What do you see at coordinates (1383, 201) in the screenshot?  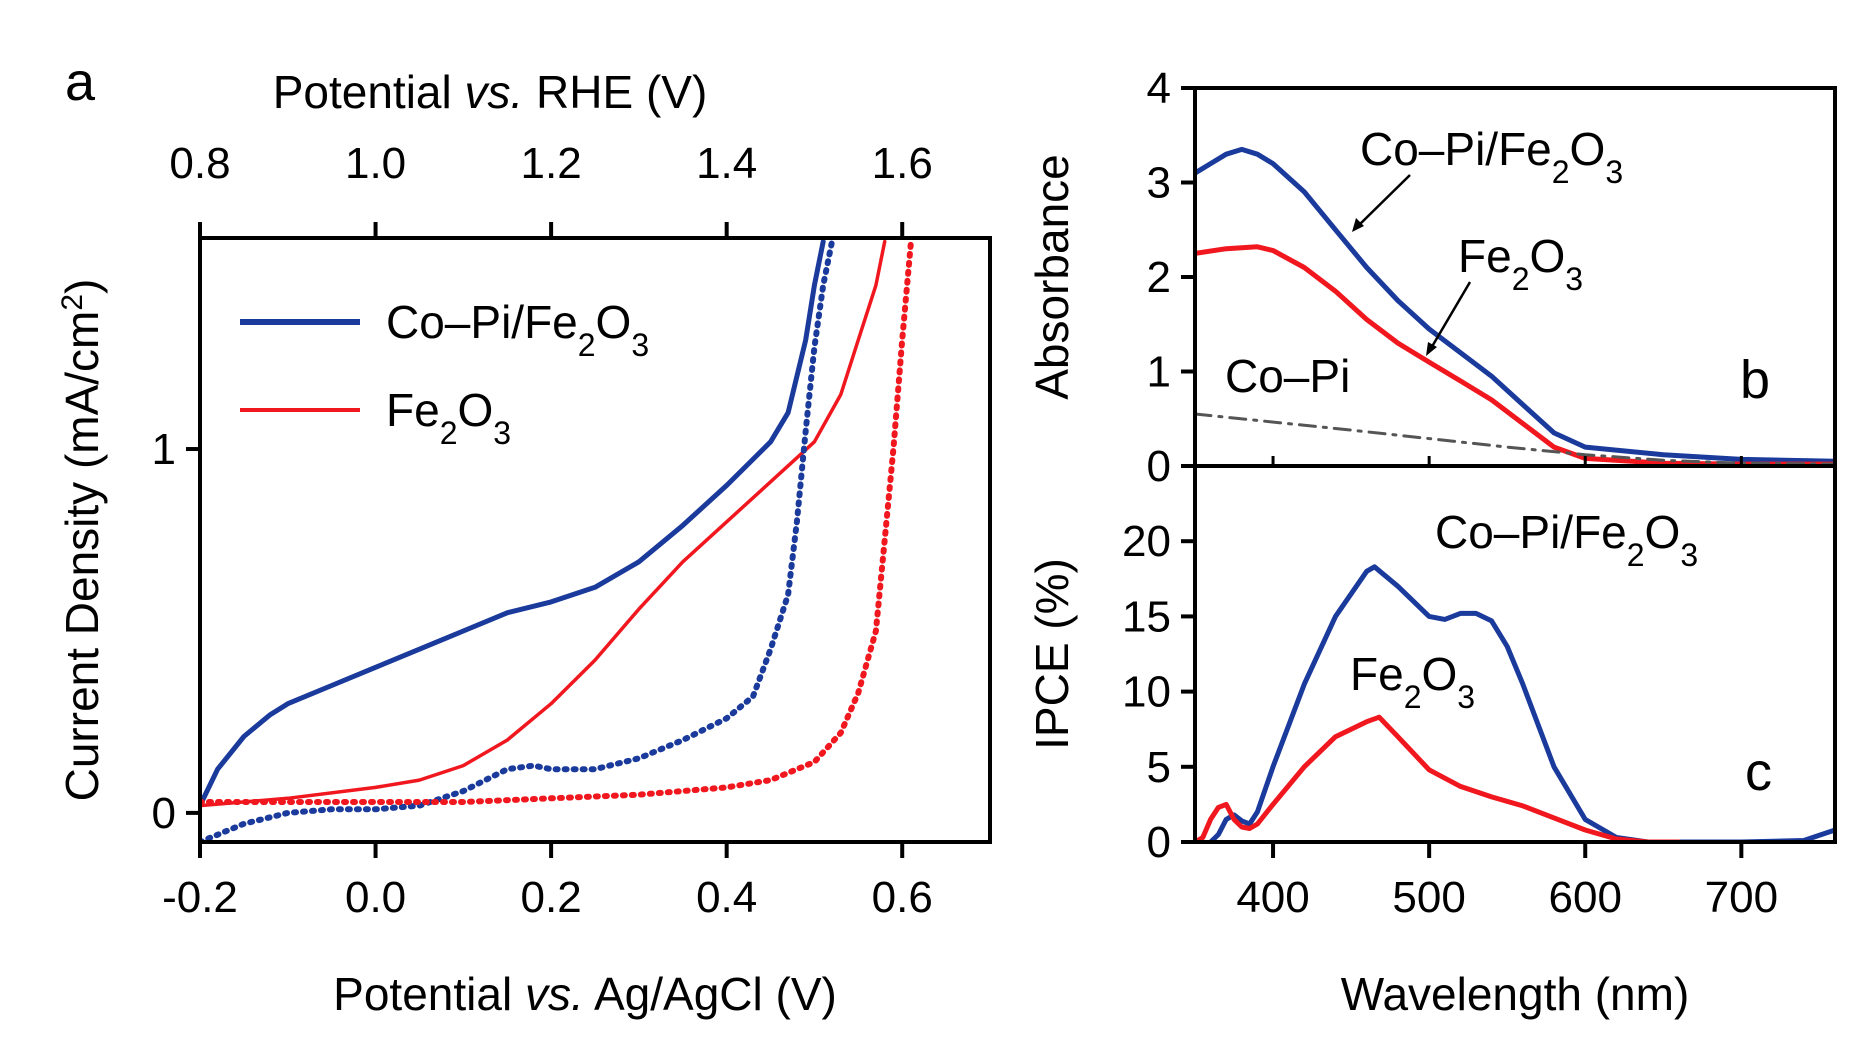 I see `panel-b-arrow-copi-fe2o3` at bounding box center [1383, 201].